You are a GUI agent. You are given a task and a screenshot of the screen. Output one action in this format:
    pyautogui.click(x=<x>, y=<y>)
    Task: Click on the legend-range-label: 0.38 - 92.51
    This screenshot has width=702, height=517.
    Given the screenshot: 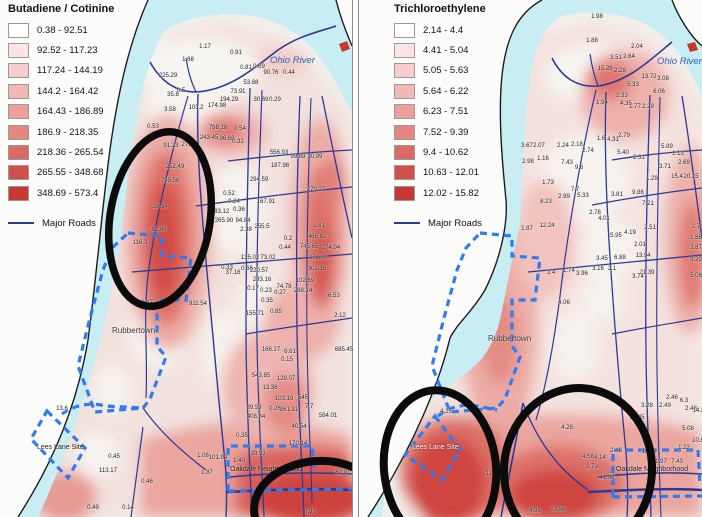 What is the action you would take?
    pyautogui.click(x=62, y=30)
    